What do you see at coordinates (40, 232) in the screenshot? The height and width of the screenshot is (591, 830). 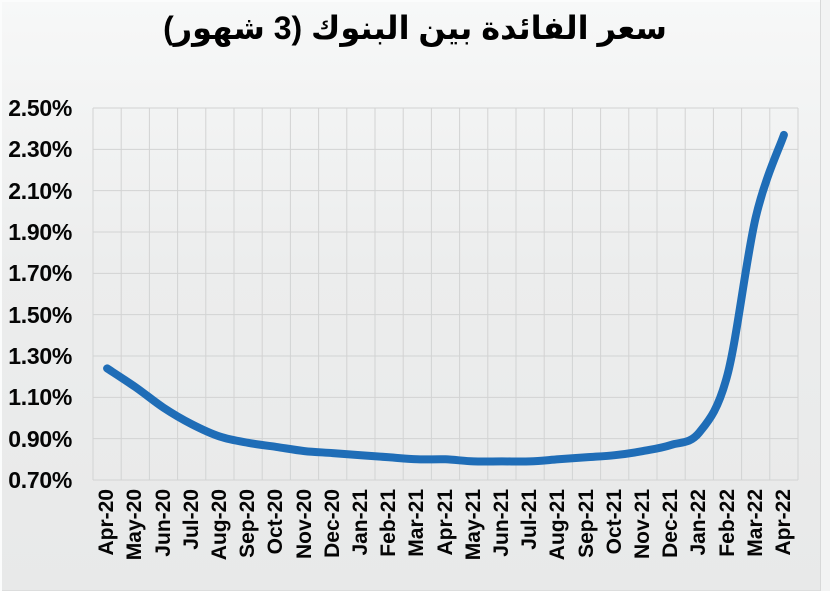 I see `y-axis-tick-label: 1.90%` at bounding box center [40, 232].